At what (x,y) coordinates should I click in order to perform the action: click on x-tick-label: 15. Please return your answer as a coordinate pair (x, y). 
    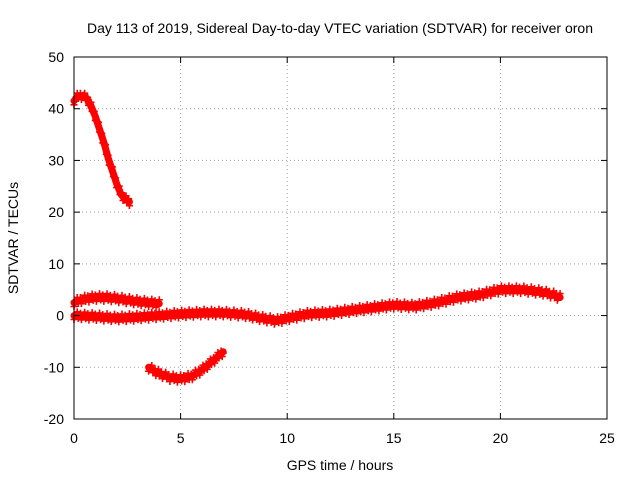
    Looking at the image, I should click on (394, 438).